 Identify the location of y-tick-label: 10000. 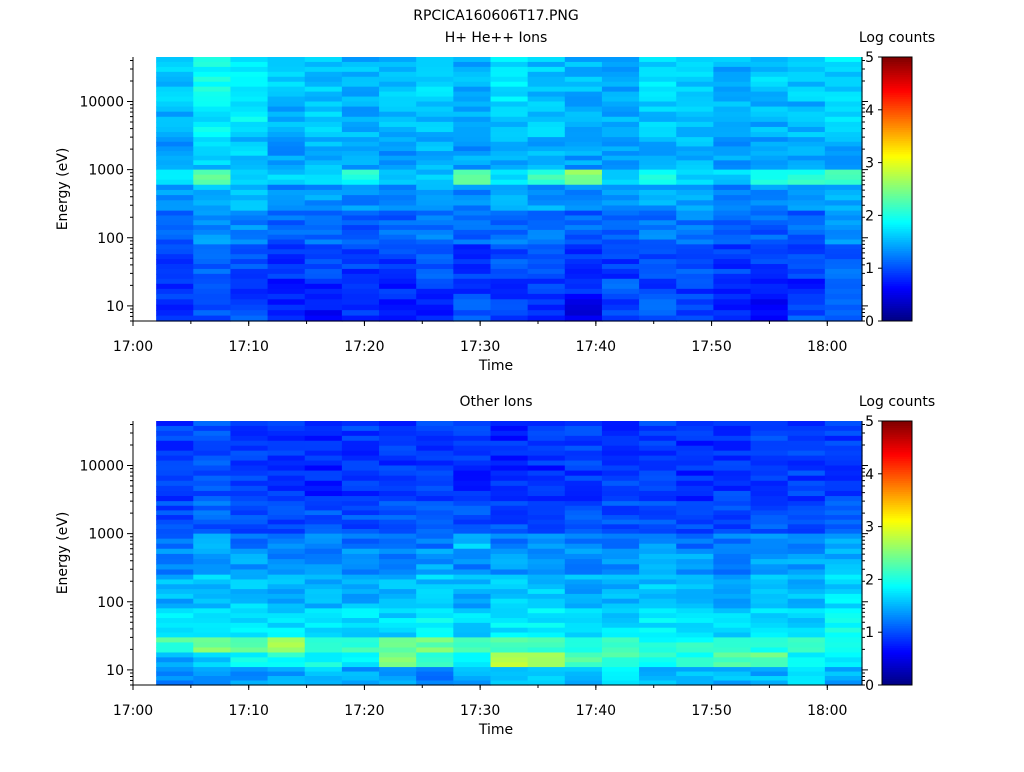
(101, 103).